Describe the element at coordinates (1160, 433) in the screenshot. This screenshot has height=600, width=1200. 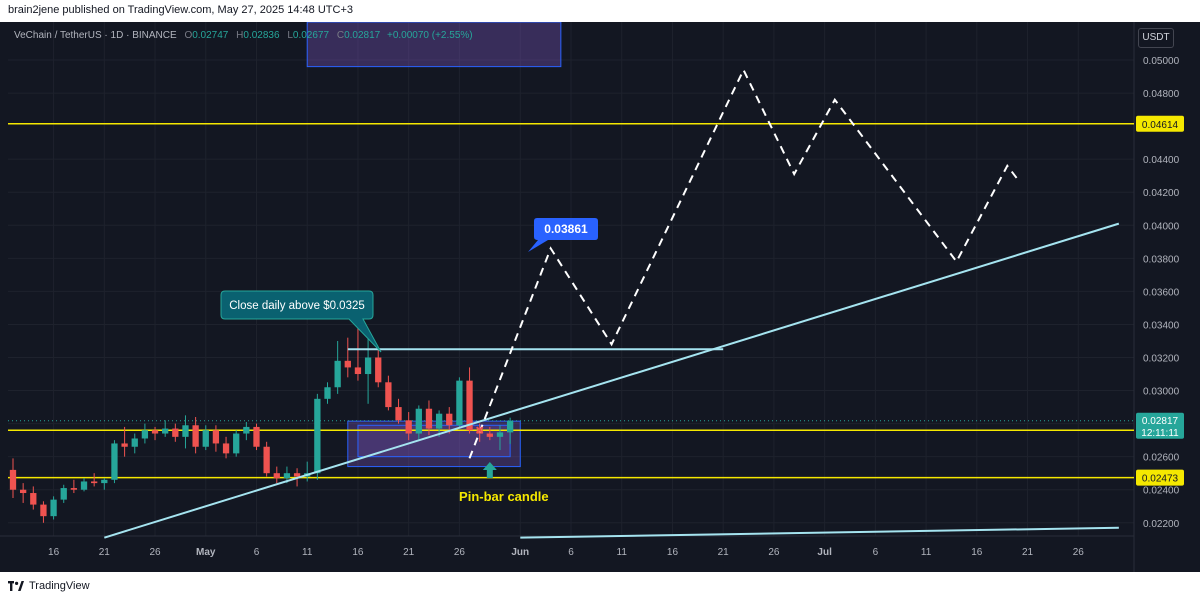
I see `countdown-text: 12:11:11` at that location.